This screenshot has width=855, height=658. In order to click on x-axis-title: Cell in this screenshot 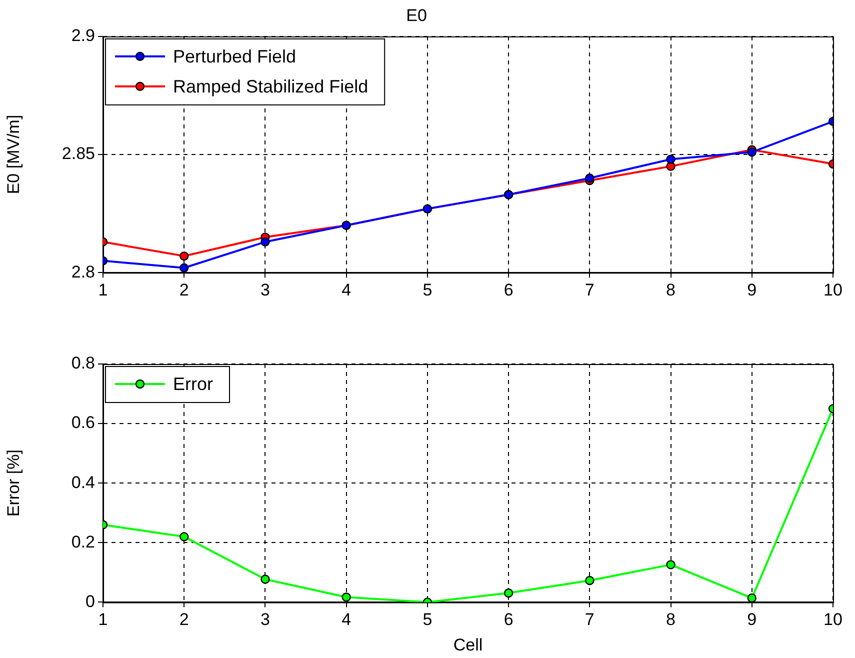, I will do `click(468, 644)`.